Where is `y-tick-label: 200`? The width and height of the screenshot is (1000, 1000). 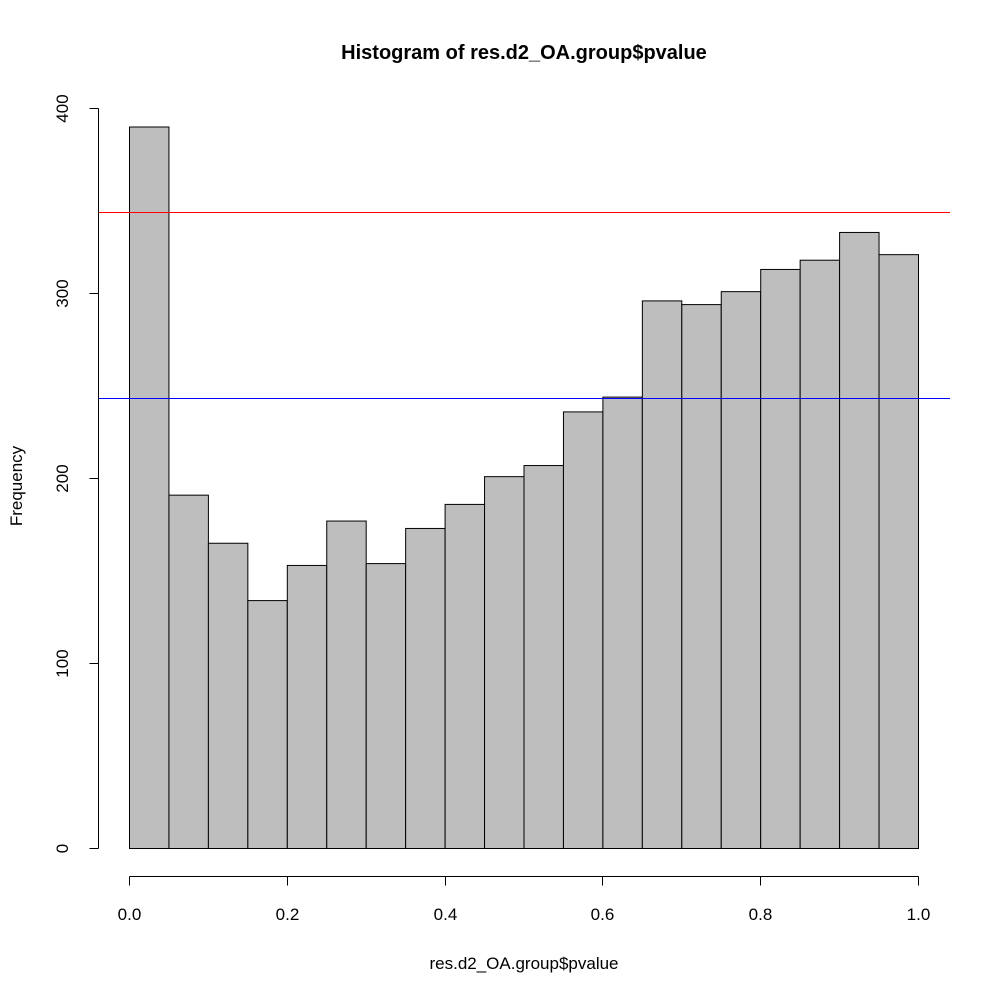
y-tick-label: 200 is located at coordinates (62, 478).